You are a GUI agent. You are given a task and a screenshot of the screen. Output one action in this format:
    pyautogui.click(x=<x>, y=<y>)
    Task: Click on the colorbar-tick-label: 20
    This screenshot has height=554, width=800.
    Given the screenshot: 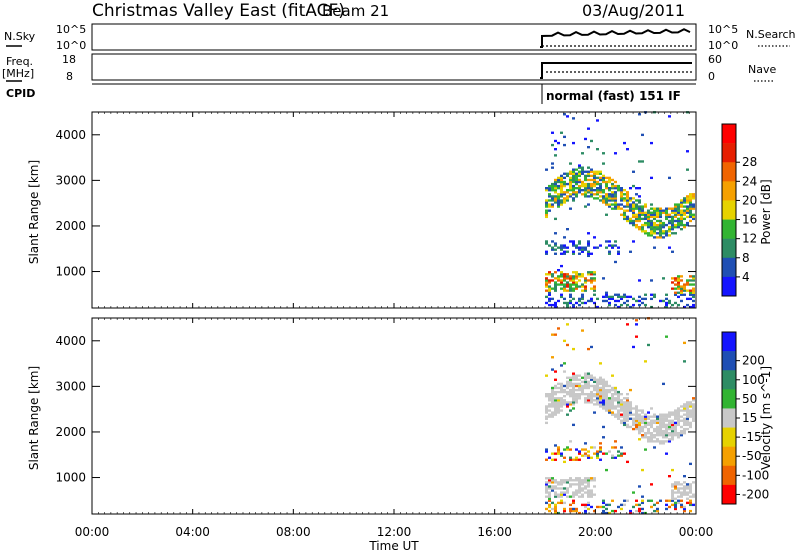 What is the action you would take?
    pyautogui.click(x=749, y=200)
    